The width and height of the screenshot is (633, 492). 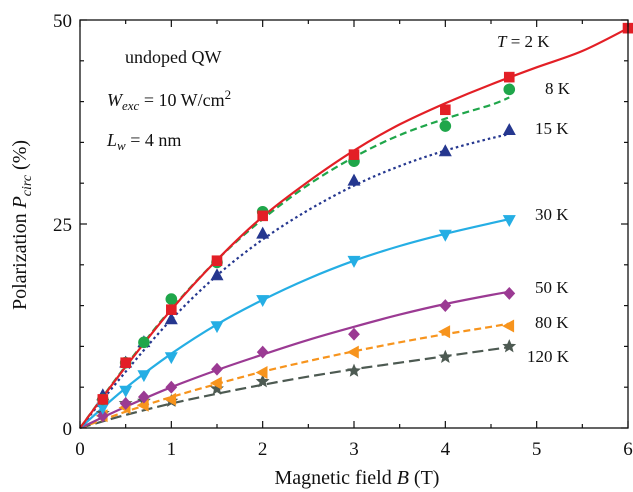 I want to click on x-tick-label: 5, so click(x=537, y=449).